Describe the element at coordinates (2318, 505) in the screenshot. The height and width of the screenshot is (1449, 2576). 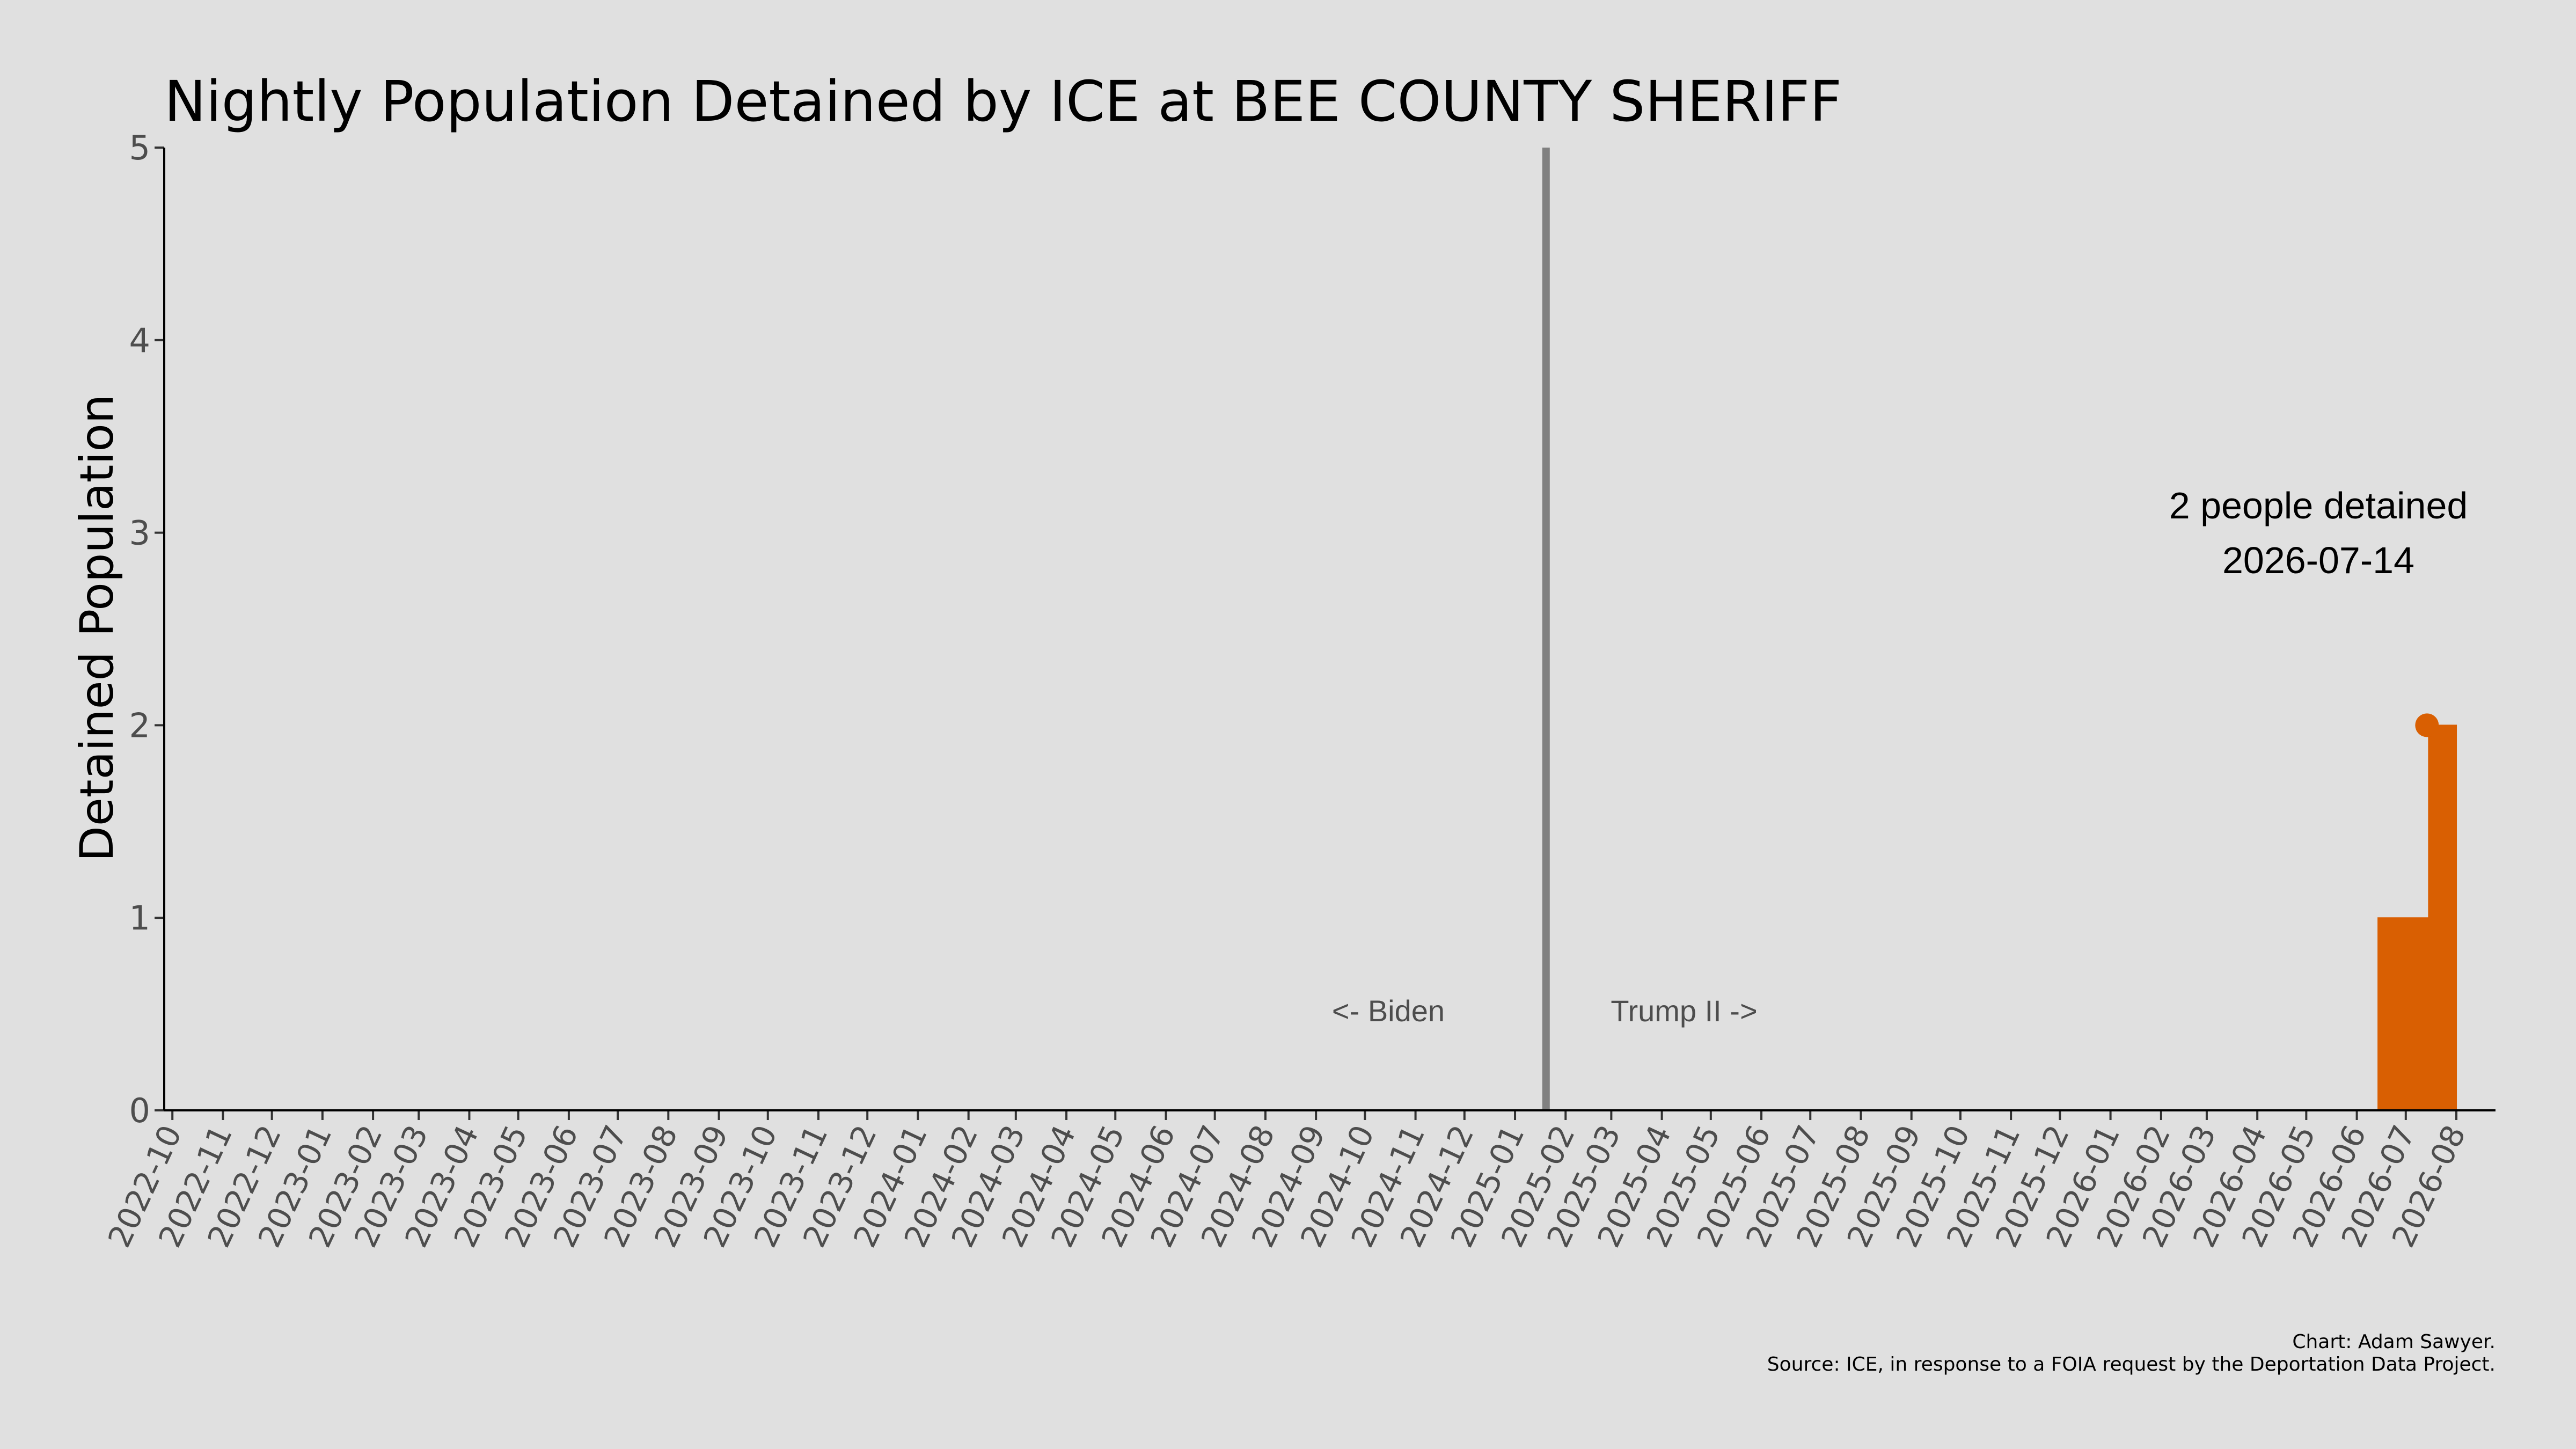
I see `annotation-count: 2 people detained` at that location.